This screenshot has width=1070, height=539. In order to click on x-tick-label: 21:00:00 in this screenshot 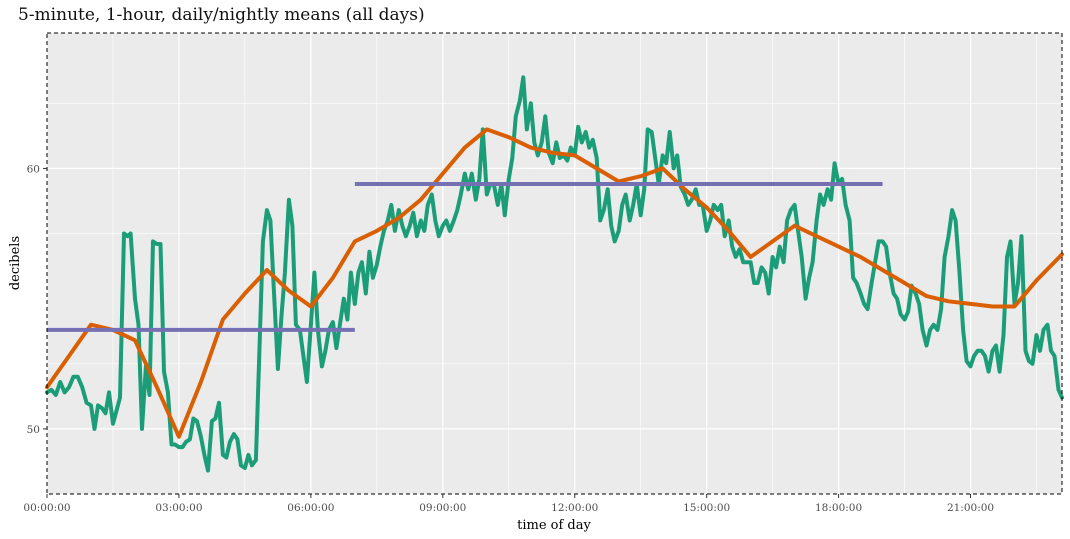, I will do `click(970, 508)`.